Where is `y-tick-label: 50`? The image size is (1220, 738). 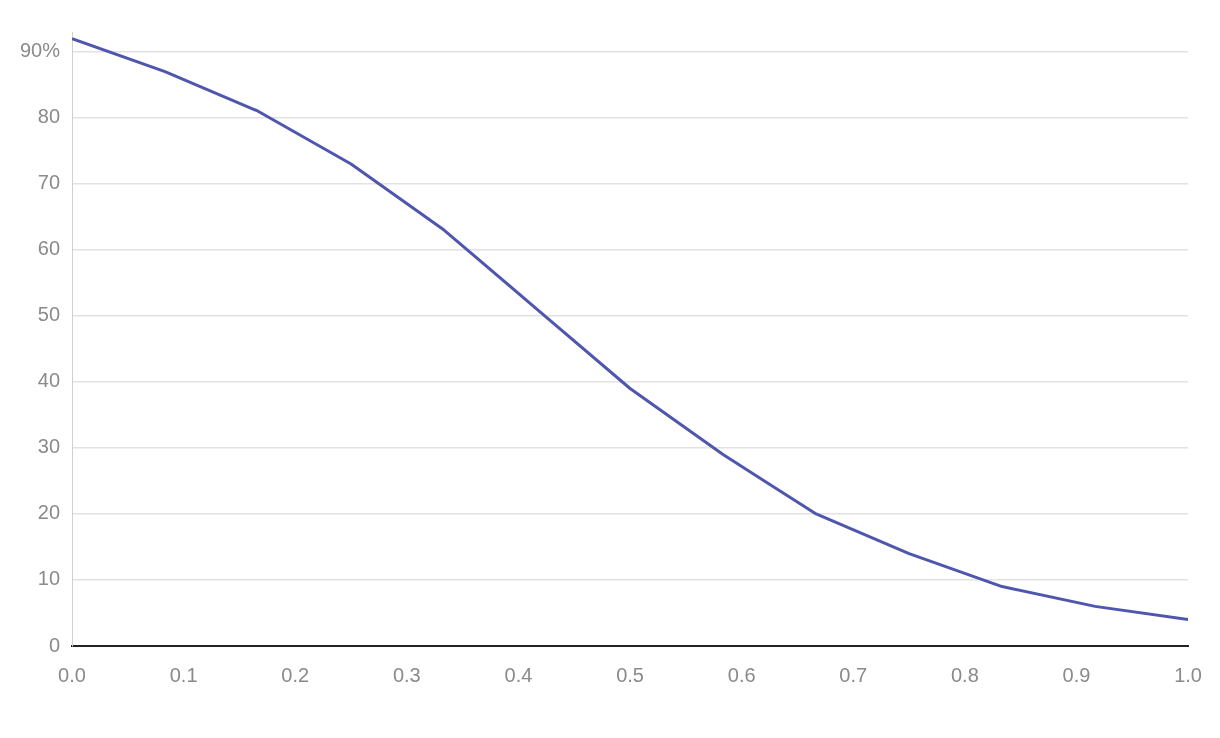 y-tick-label: 50 is located at coordinates (49, 314).